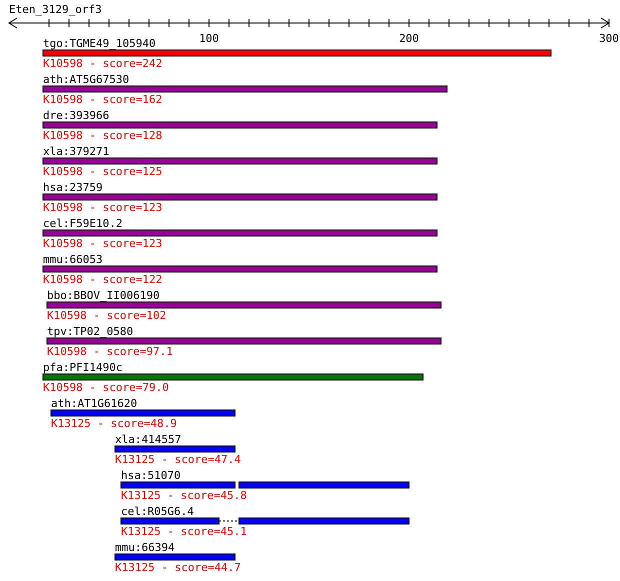 The width and height of the screenshot is (620, 581). I want to click on annotation: K13125 - score=48.9, so click(114, 423).